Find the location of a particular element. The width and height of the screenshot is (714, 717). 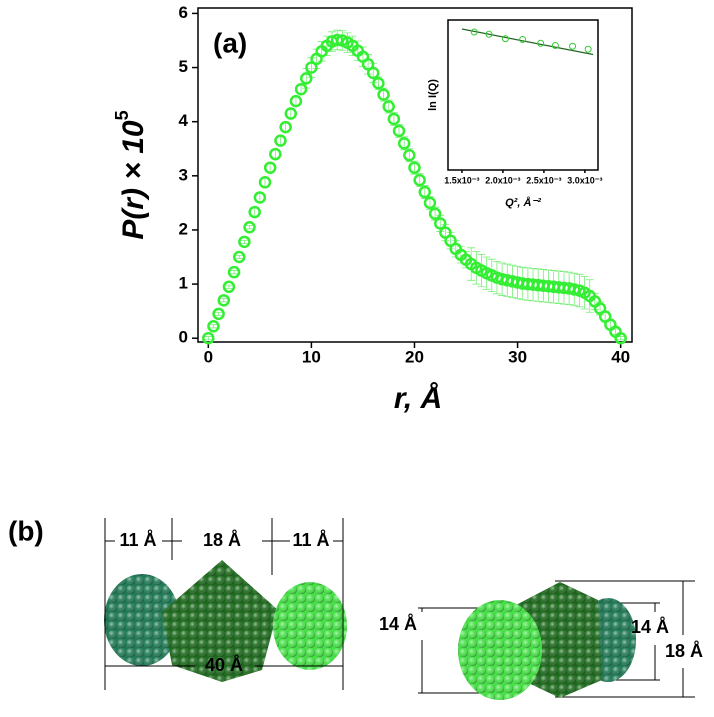

x-tick-label: 40 is located at coordinates (620, 356).